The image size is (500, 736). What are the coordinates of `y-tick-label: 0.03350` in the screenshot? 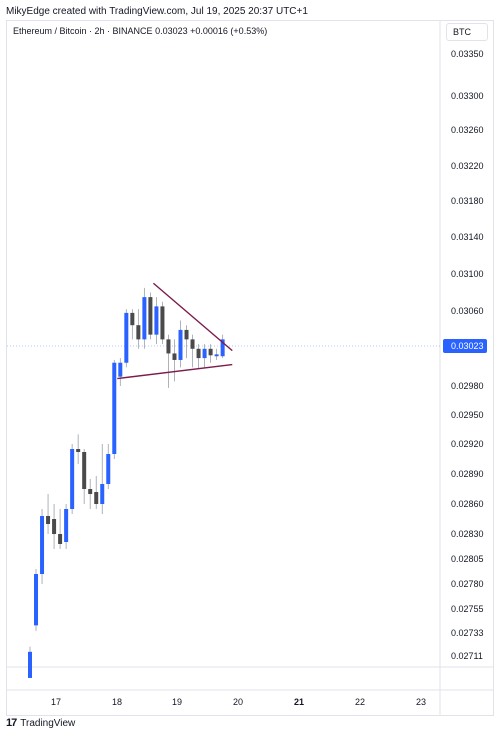 It's located at (467, 54).